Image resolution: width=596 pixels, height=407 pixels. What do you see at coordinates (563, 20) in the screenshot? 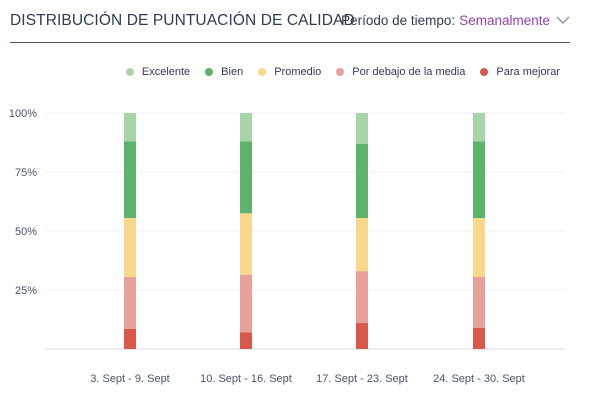
I see `chevron-down-icon` at bounding box center [563, 20].